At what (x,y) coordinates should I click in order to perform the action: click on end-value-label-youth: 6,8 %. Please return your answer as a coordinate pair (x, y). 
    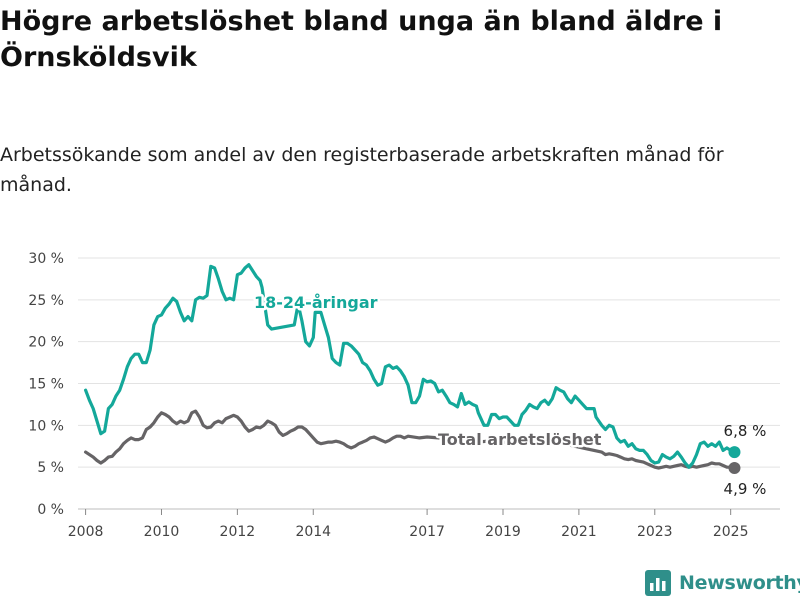
    Looking at the image, I should click on (745, 431).